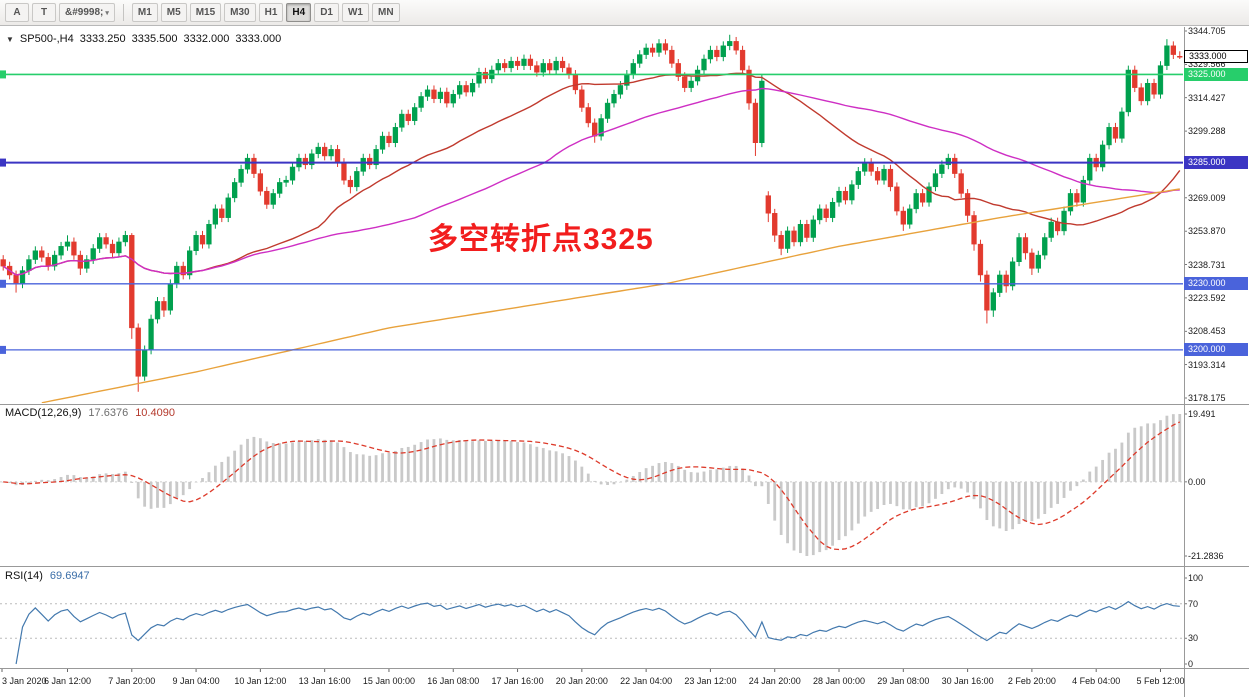 This screenshot has width=1249, height=697. What do you see at coordinates (258, 39) in the screenshot?
I see `ohlc-close: 3333.000` at bounding box center [258, 39].